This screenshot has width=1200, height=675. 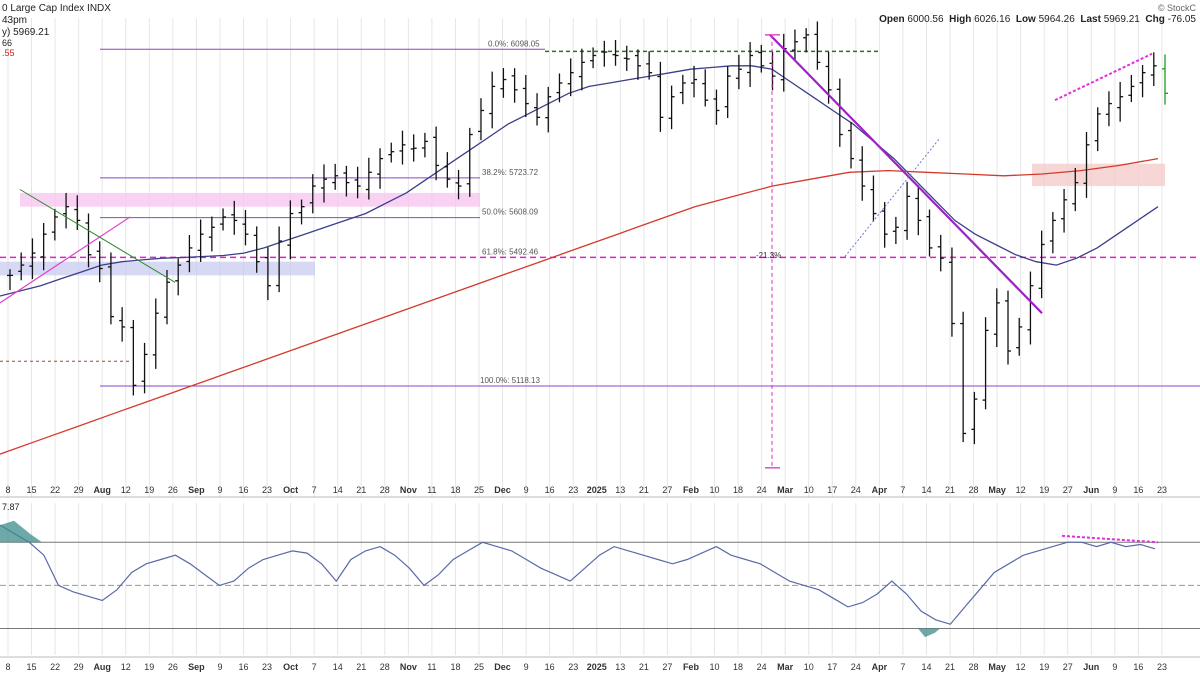 I want to click on x-tick-label: Nov, so click(x=408, y=490).